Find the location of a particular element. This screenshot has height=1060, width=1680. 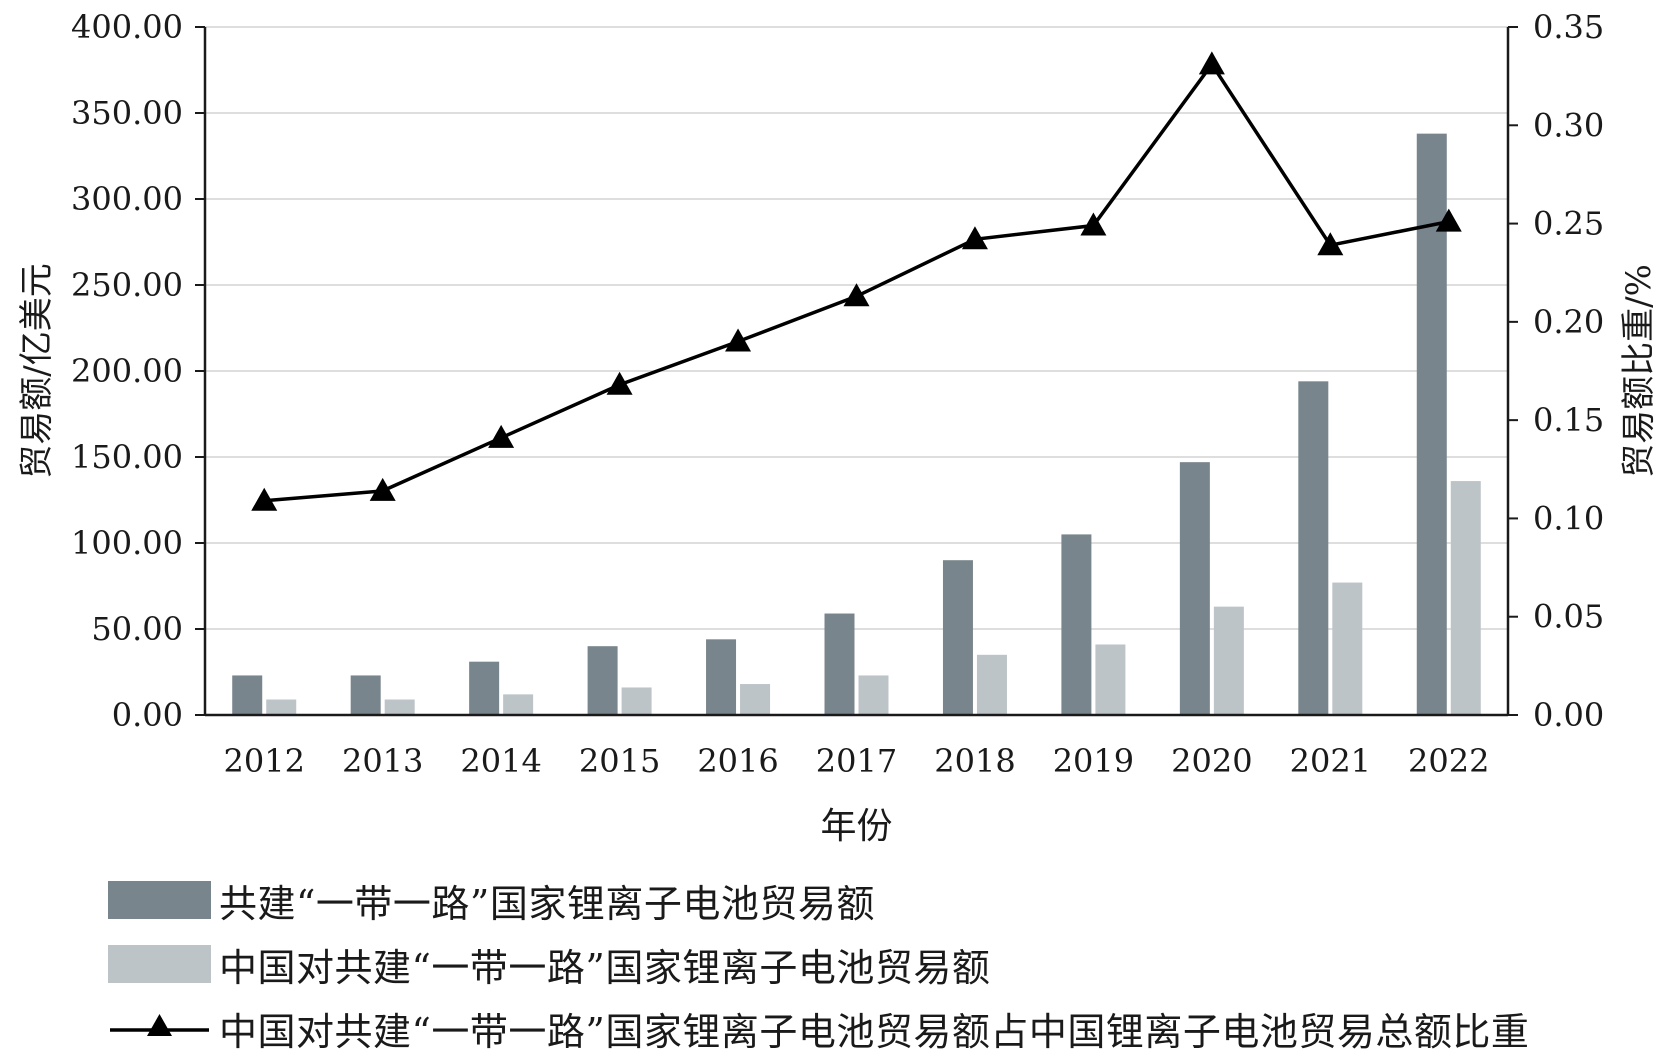

legend-label-series-2: 中国对共建“一带一路”国家锂离子电池贸易额 is located at coordinates (605, 967).